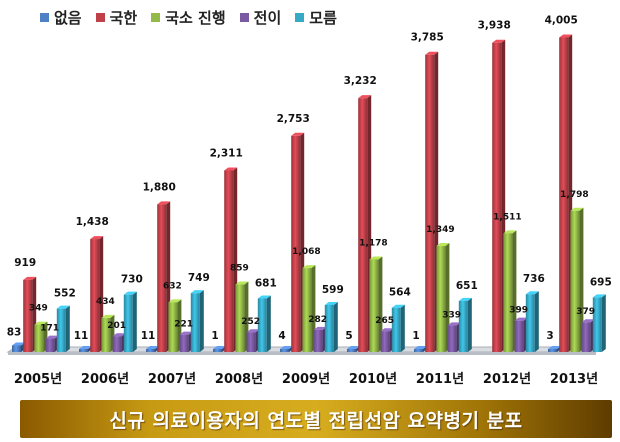  What do you see at coordinates (123, 17) in the screenshot?
I see `legend-label: 국한` at bounding box center [123, 17].